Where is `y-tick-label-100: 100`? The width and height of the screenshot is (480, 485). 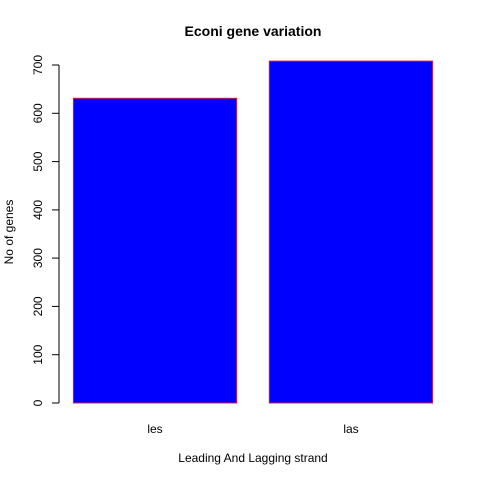 y-tick-label-100: 100 is located at coordinates (38, 354).